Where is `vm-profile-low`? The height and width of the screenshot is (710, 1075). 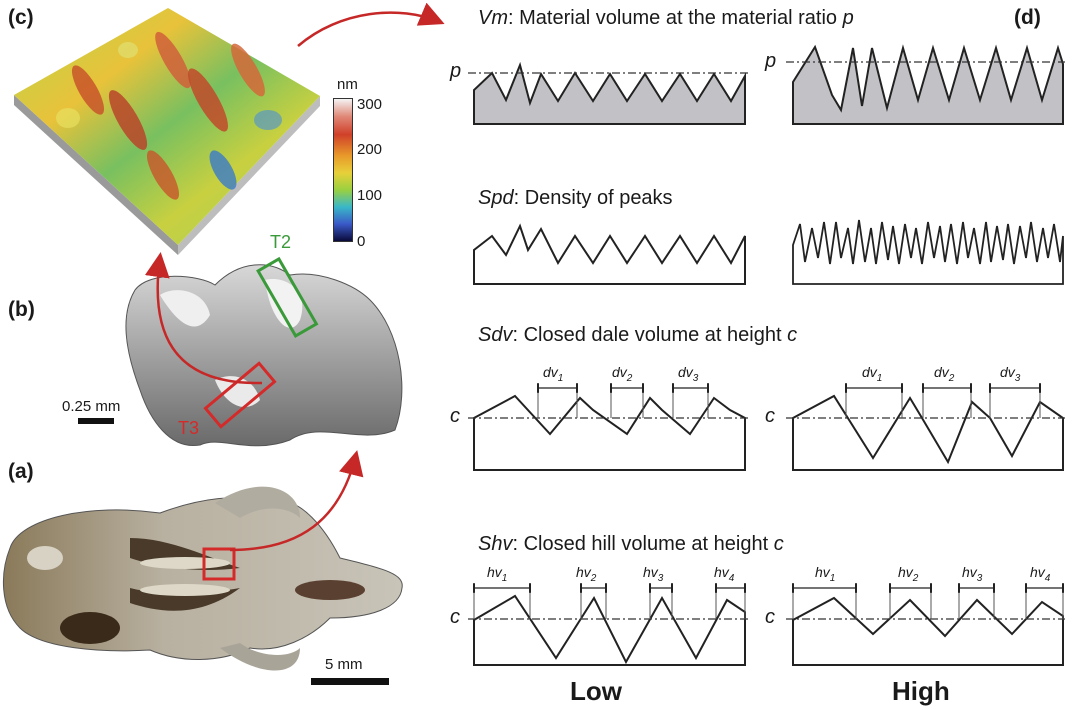 vm-profile-low is located at coordinates (608, 93).